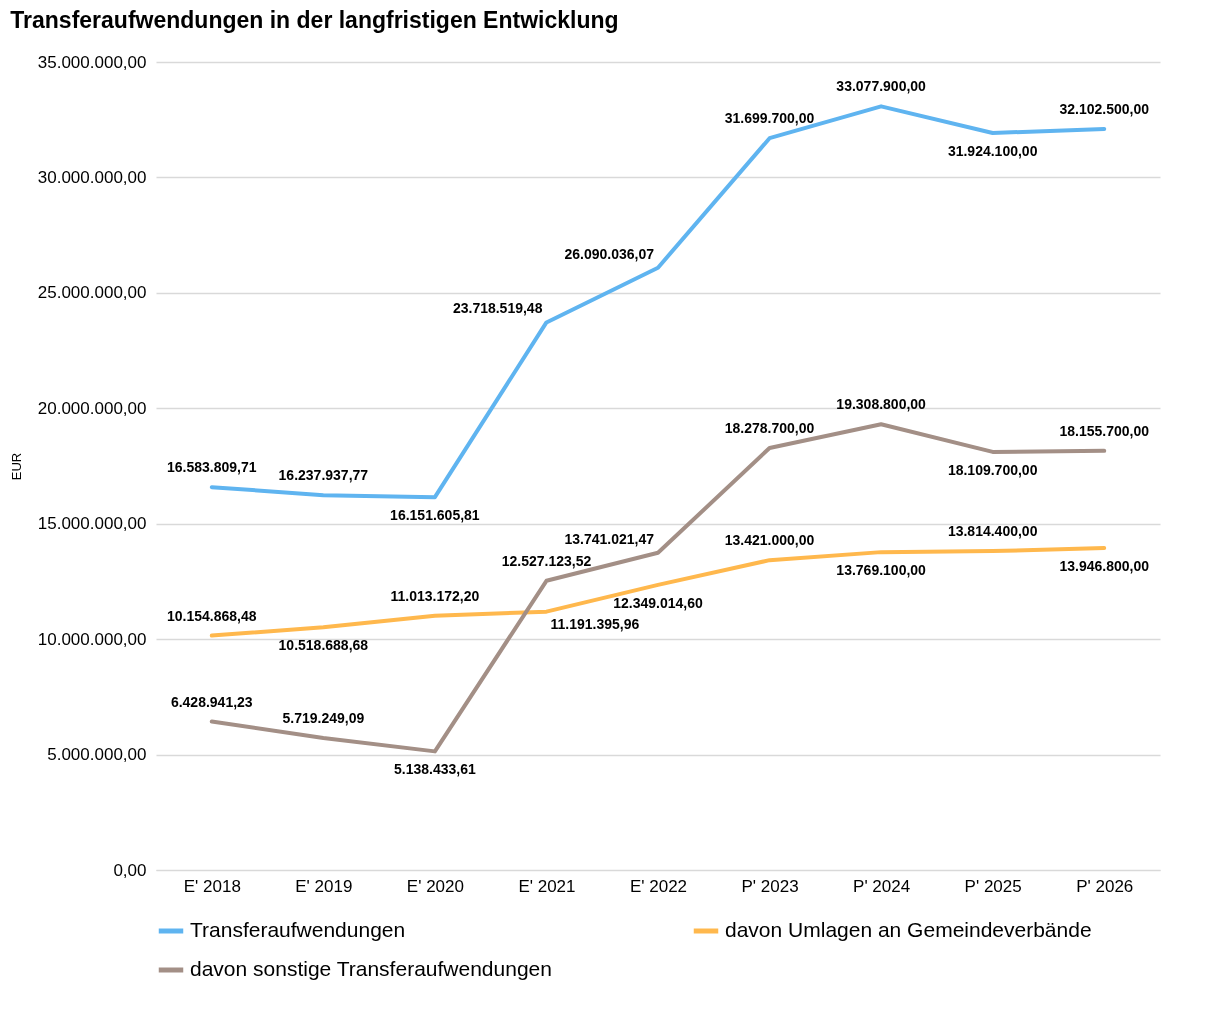 This screenshot has height=1010, width=1205. I want to click on y-tick-label: 5.000.000,00, so click(97, 755).